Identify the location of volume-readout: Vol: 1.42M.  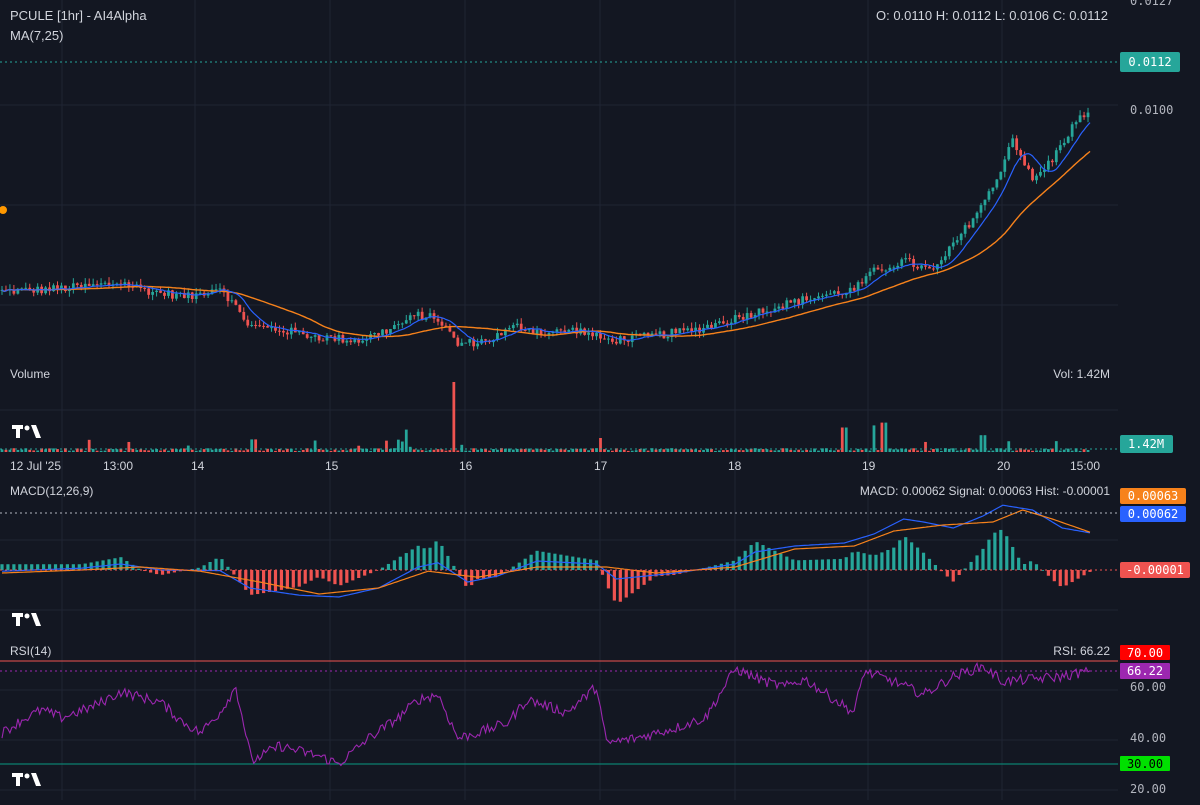
(1081, 374).